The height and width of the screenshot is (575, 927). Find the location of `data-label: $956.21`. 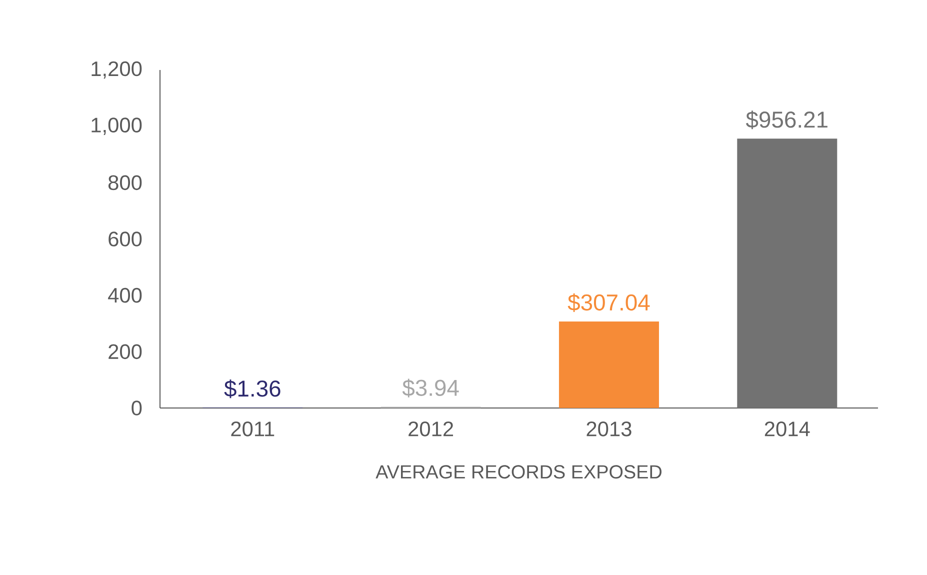

data-label: $956.21 is located at coordinates (787, 120).